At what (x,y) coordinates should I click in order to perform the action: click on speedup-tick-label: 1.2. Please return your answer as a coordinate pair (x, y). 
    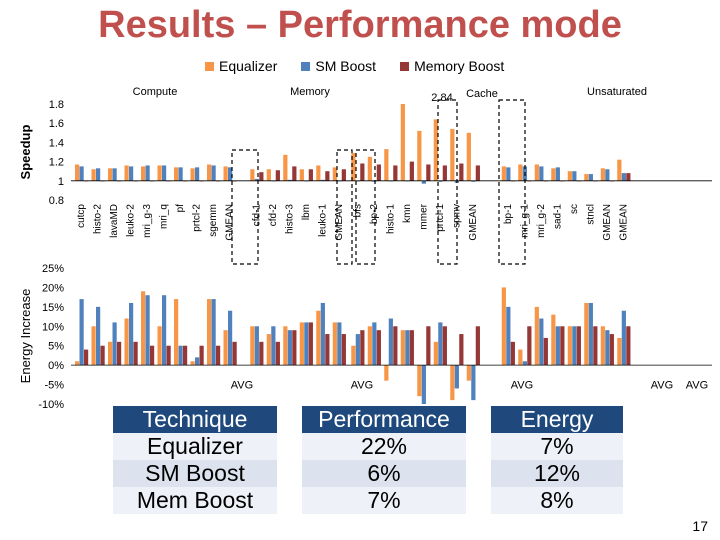
    Looking at the image, I should click on (56, 163).